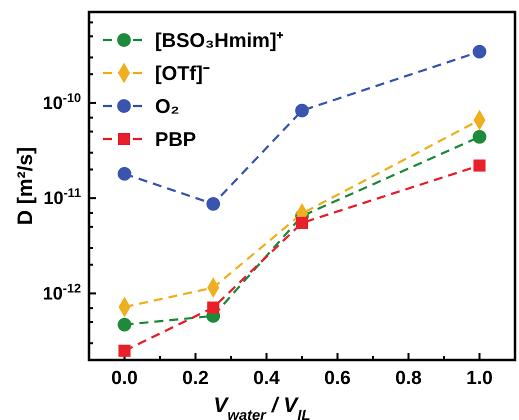  What do you see at coordinates (479, 378) in the screenshot?
I see `x-tick-label: 1.0` at bounding box center [479, 378].